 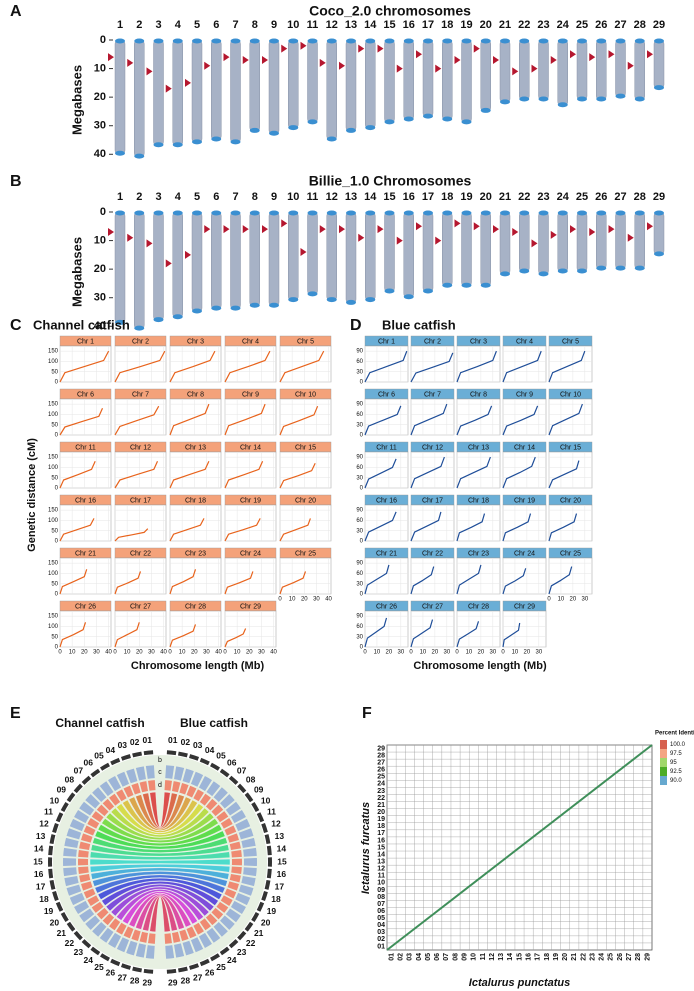 I want to click on chromosome-label: 19, so click(x=272, y=911).